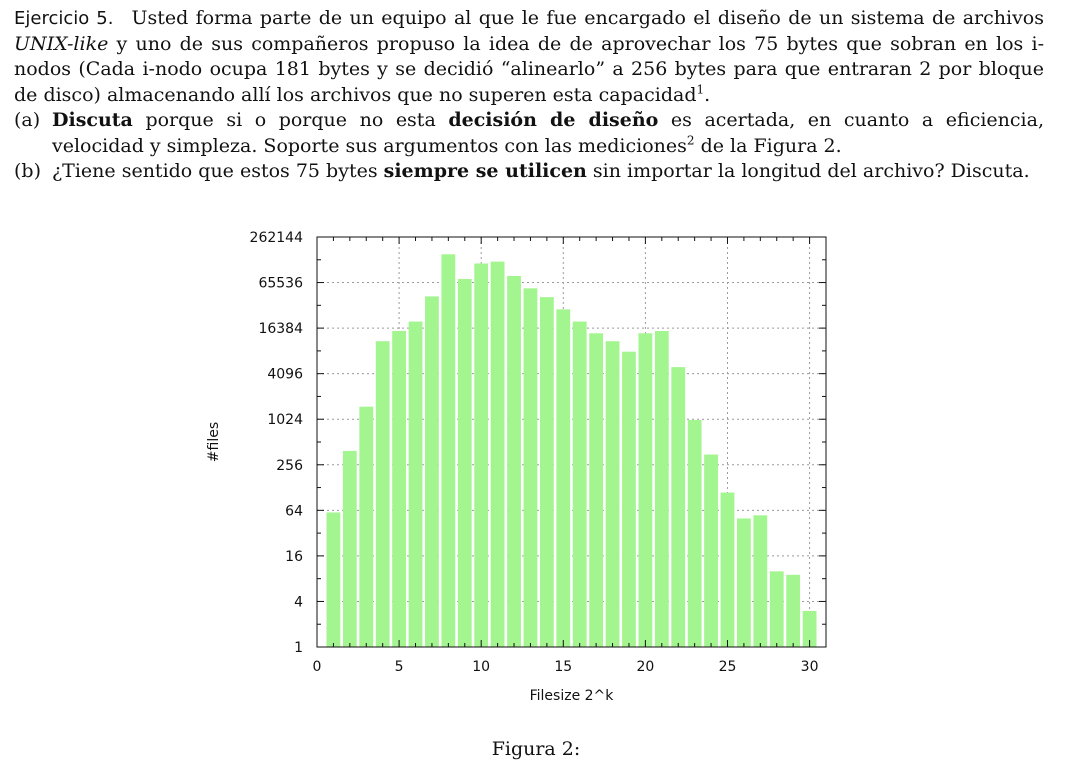 This screenshot has height=773, width=1072. What do you see at coordinates (285, 420) in the screenshot?
I see `y-tick-label: 1024` at bounding box center [285, 420].